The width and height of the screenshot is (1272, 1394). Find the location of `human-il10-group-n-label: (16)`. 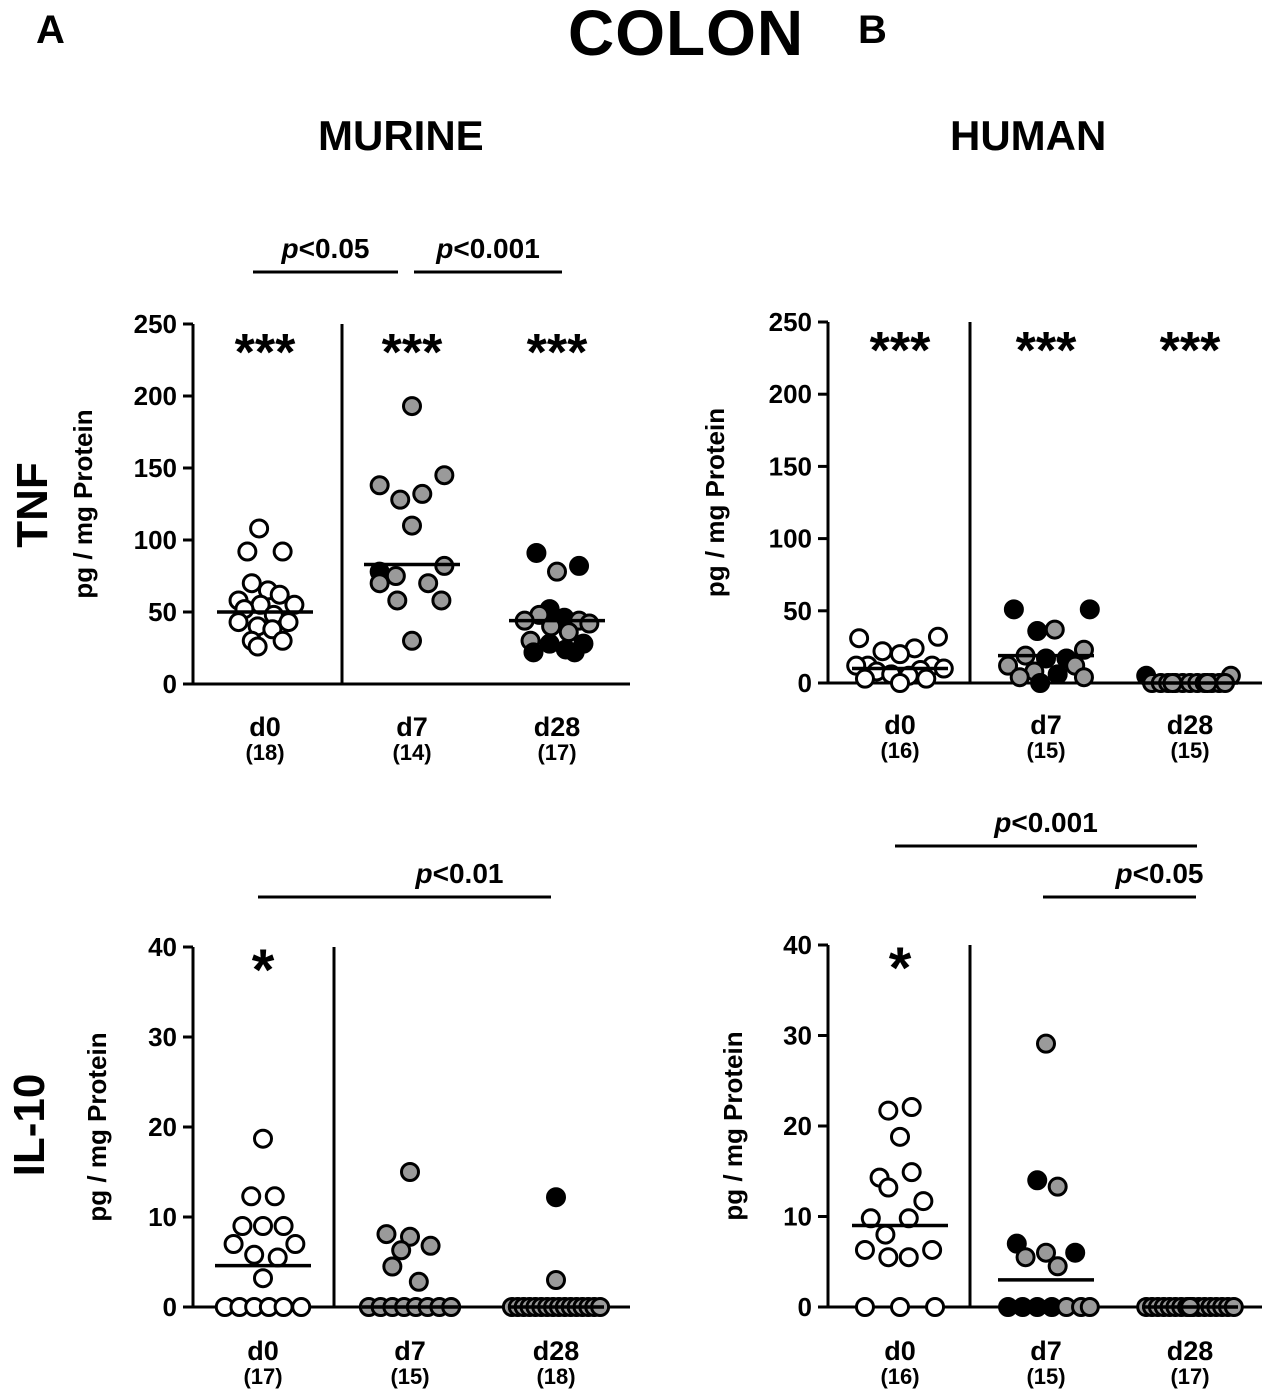

human-il10-group-n-label: (16) is located at coordinates (899, 1376).